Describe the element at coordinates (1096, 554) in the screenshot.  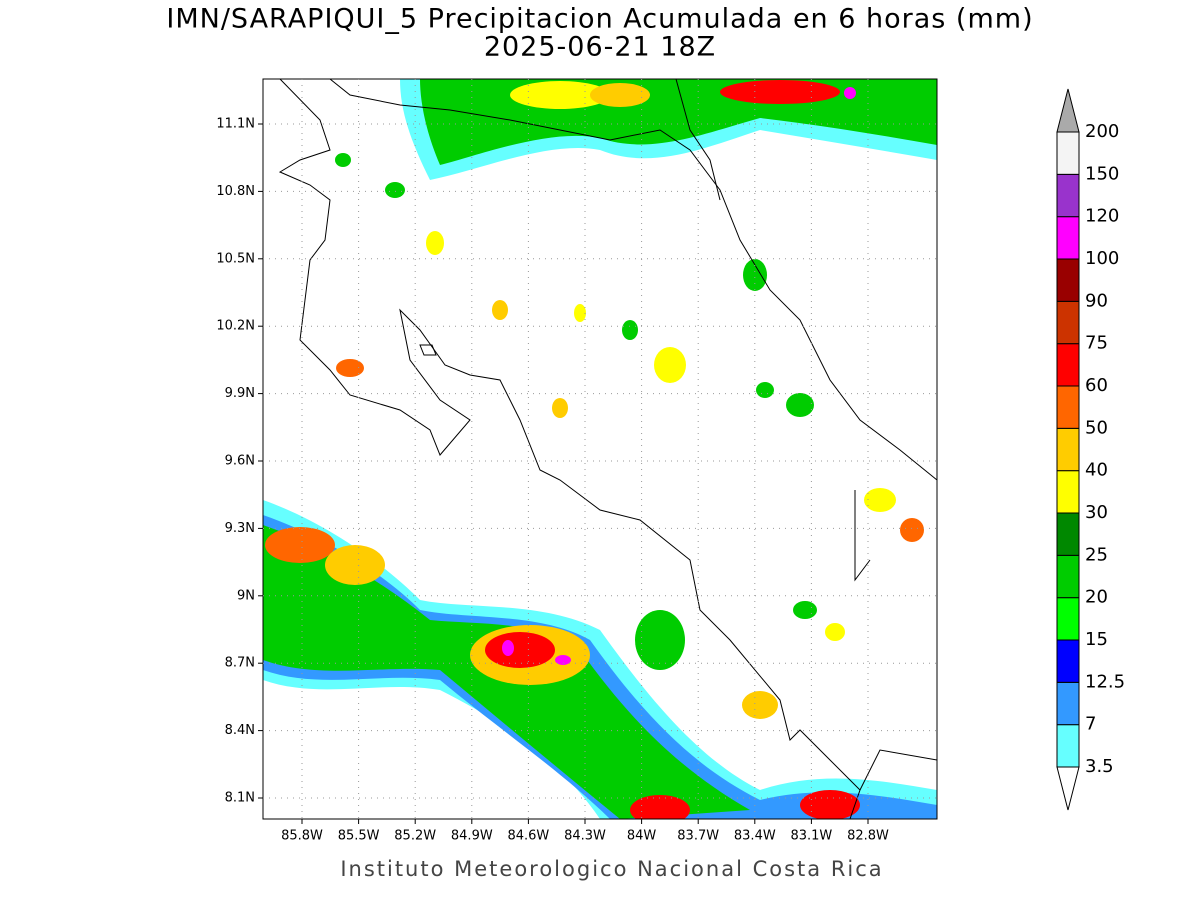
I see `colorbar-label: 25` at that location.